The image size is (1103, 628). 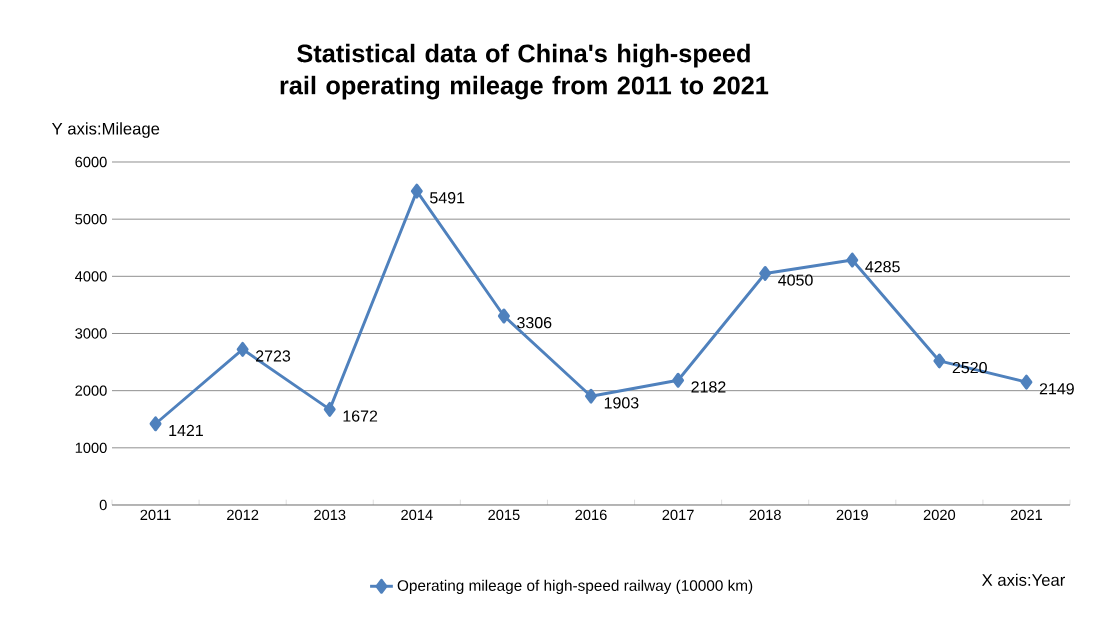 What do you see at coordinates (1056, 389) in the screenshot?
I see `data-label: 2149` at bounding box center [1056, 389].